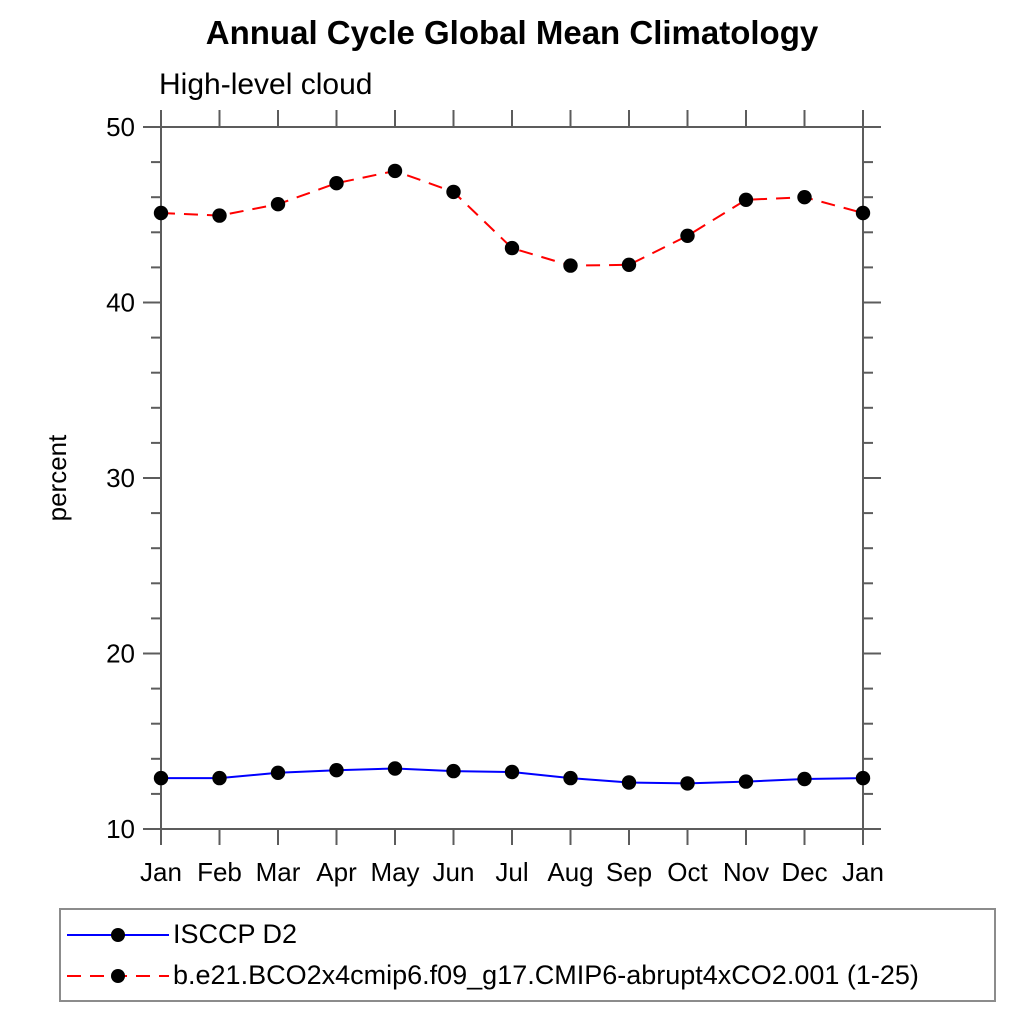 The height and width of the screenshot is (1024, 1024). Describe the element at coordinates (629, 872) in the screenshot. I see `x-tick-label: Sep` at that location.